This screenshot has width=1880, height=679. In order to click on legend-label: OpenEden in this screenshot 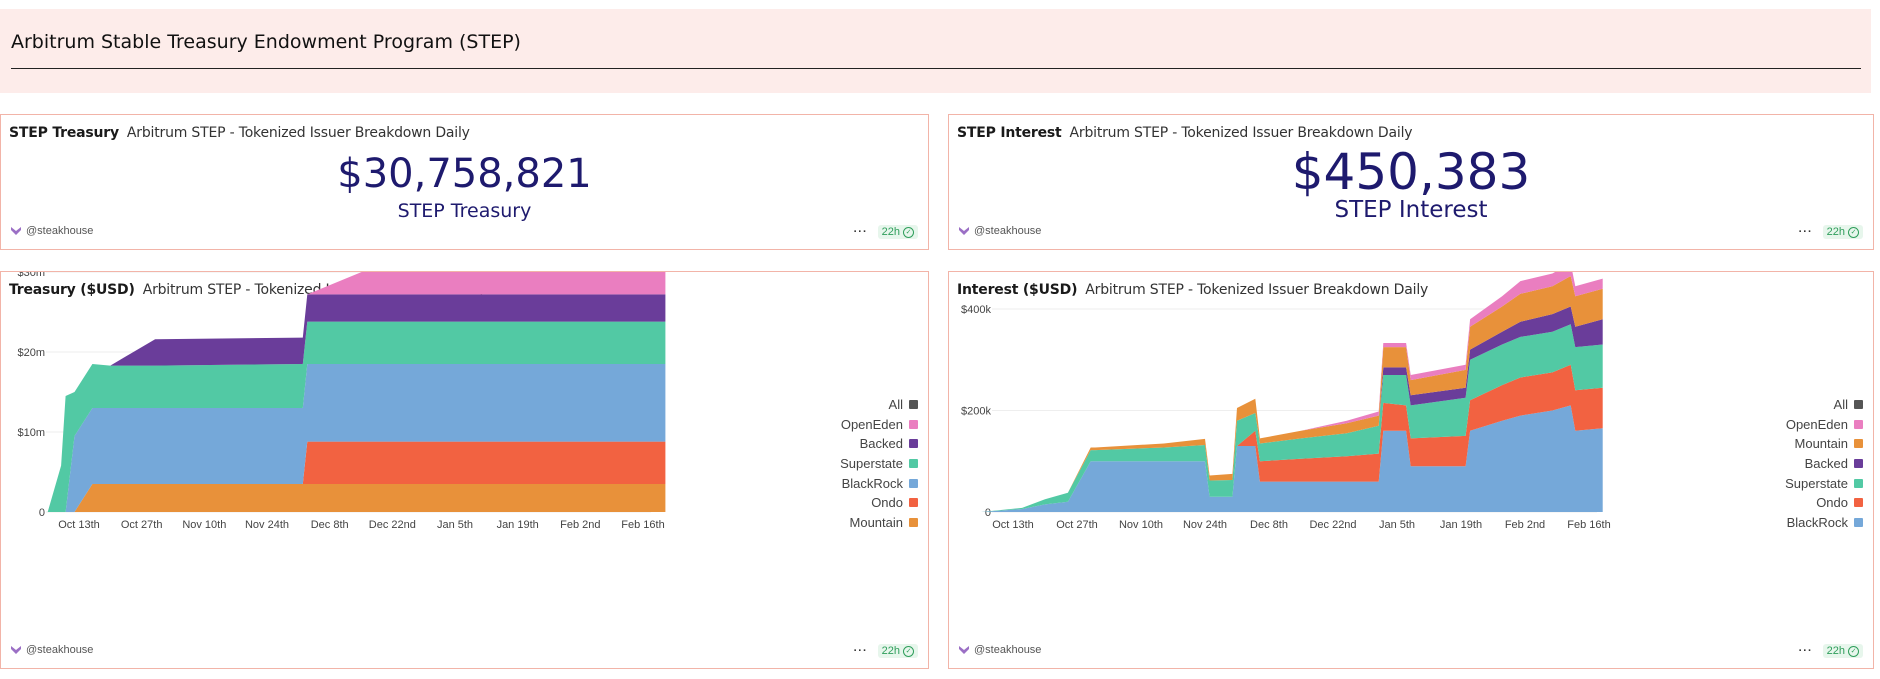, I will do `click(1816, 424)`.